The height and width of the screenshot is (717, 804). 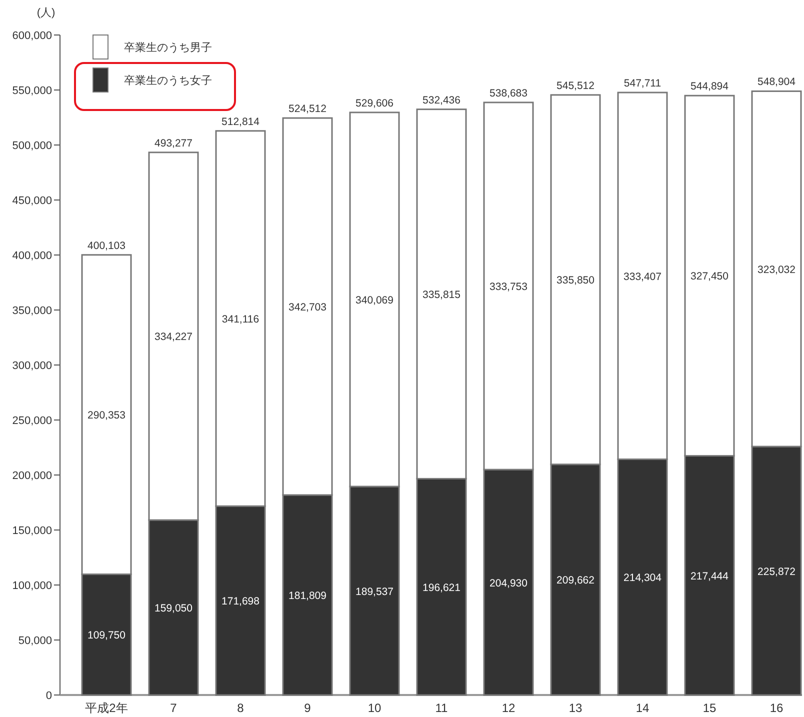 What do you see at coordinates (32, 421) in the screenshot?
I see `y-tick-label: 250,000` at bounding box center [32, 421].